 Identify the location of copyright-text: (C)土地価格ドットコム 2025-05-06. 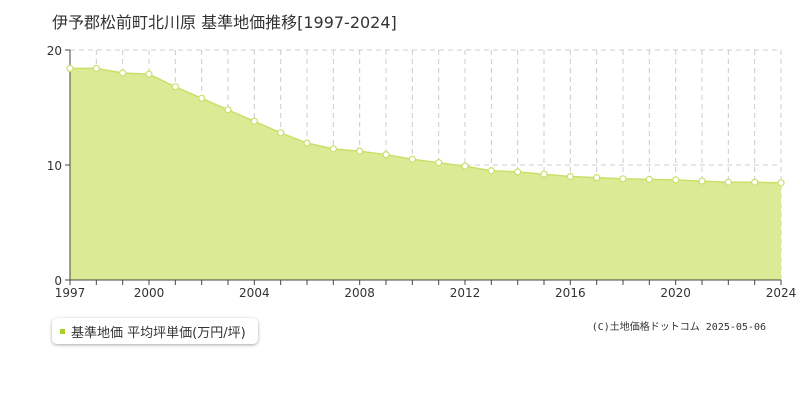
(678, 327).